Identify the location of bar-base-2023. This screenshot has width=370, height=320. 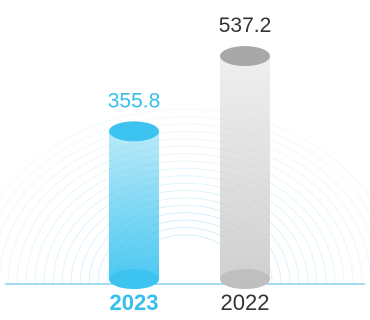
(134, 279).